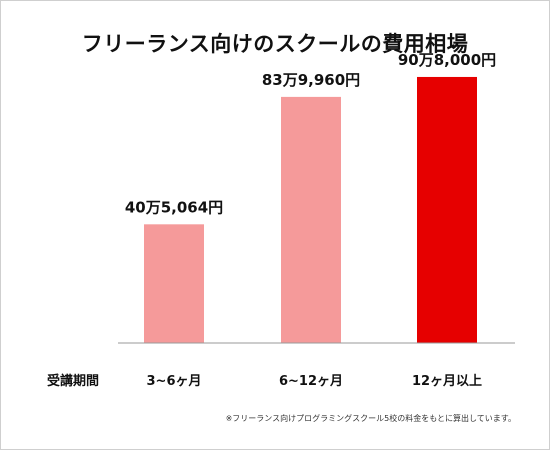  What do you see at coordinates (174, 381) in the screenshot?
I see `x-tick-label-1: 3~6ヶ月` at bounding box center [174, 381].